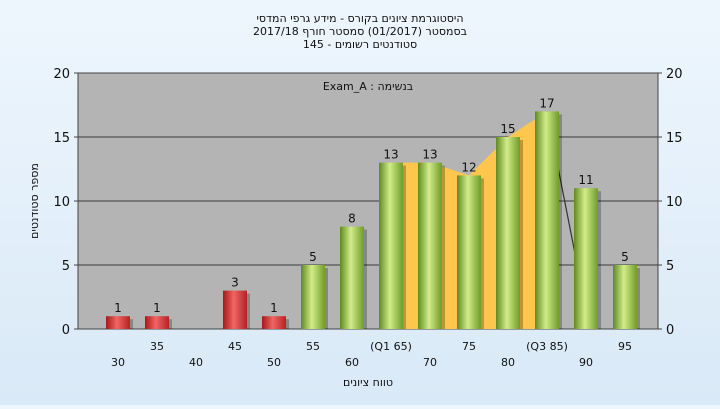 The width and height of the screenshot is (720, 409). I want to click on data-label-13: 5, so click(625, 257).